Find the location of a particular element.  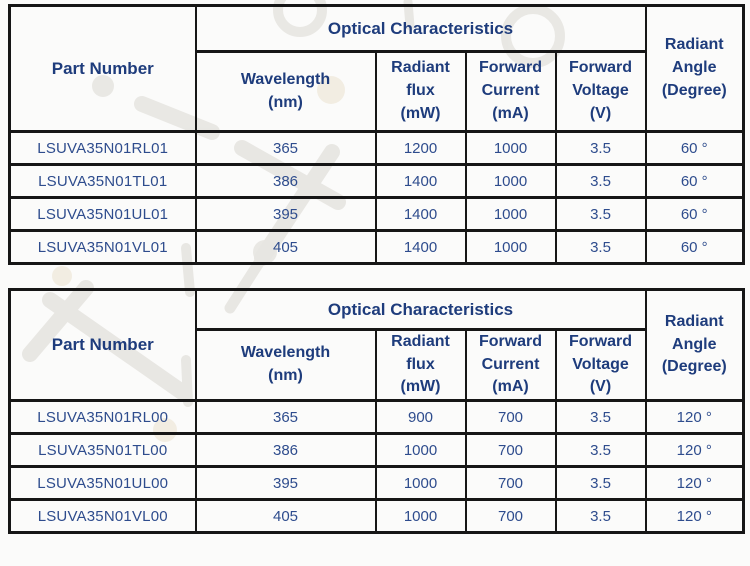

table-row: LSUVA35N01VL00 405 1000 700 3.5 120 ° is located at coordinates (376, 516).